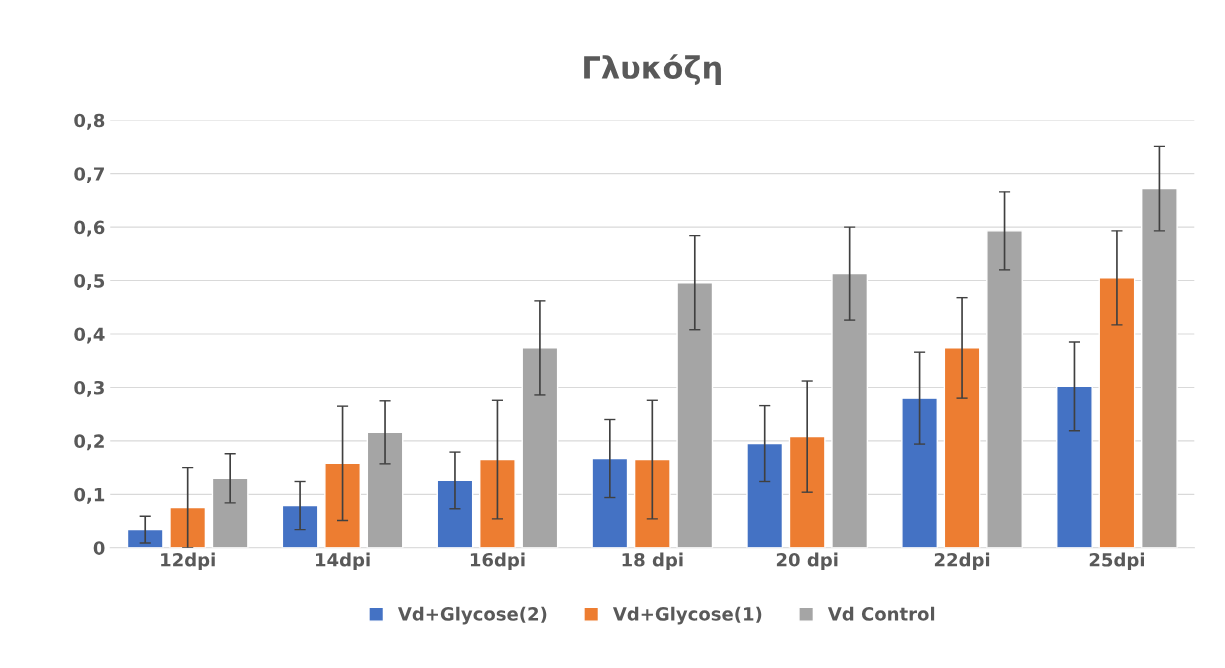  Describe the element at coordinates (89, 388) in the screenshot. I see `y-tick-label: 0,3` at that location.